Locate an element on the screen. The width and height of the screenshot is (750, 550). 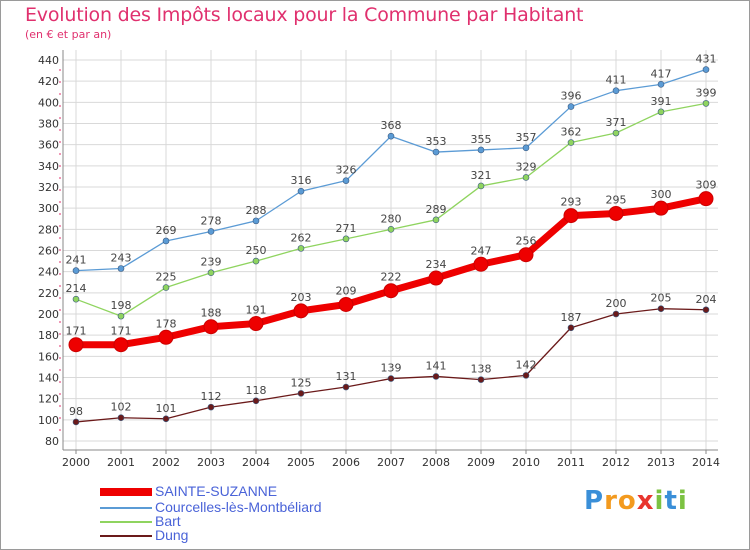
data-label: 300 is located at coordinates (661, 194).